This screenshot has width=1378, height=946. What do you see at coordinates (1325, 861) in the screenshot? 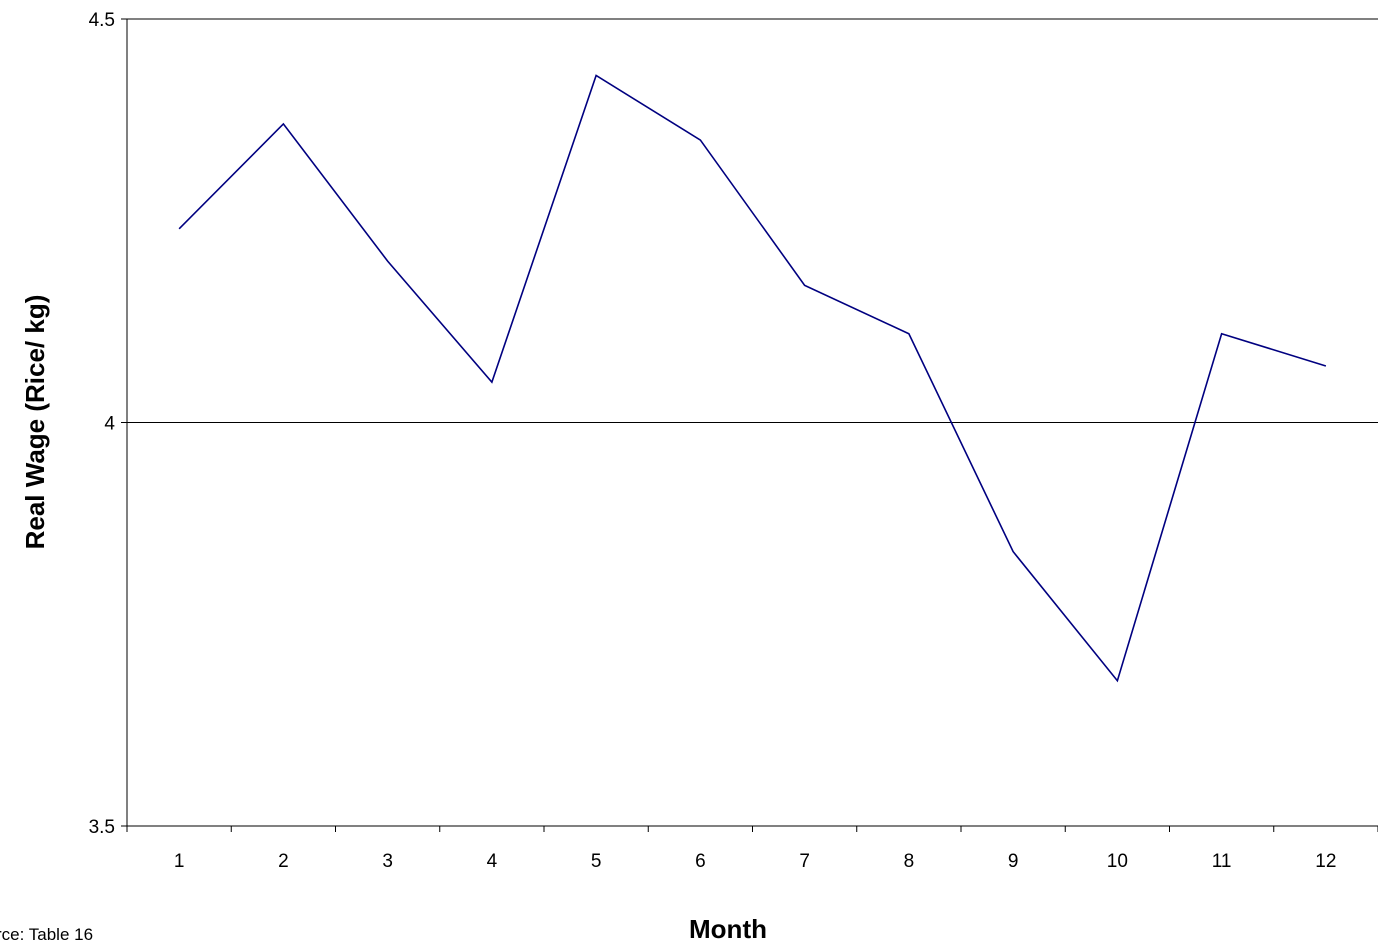
I see `x-tick-label: 12` at bounding box center [1325, 861].